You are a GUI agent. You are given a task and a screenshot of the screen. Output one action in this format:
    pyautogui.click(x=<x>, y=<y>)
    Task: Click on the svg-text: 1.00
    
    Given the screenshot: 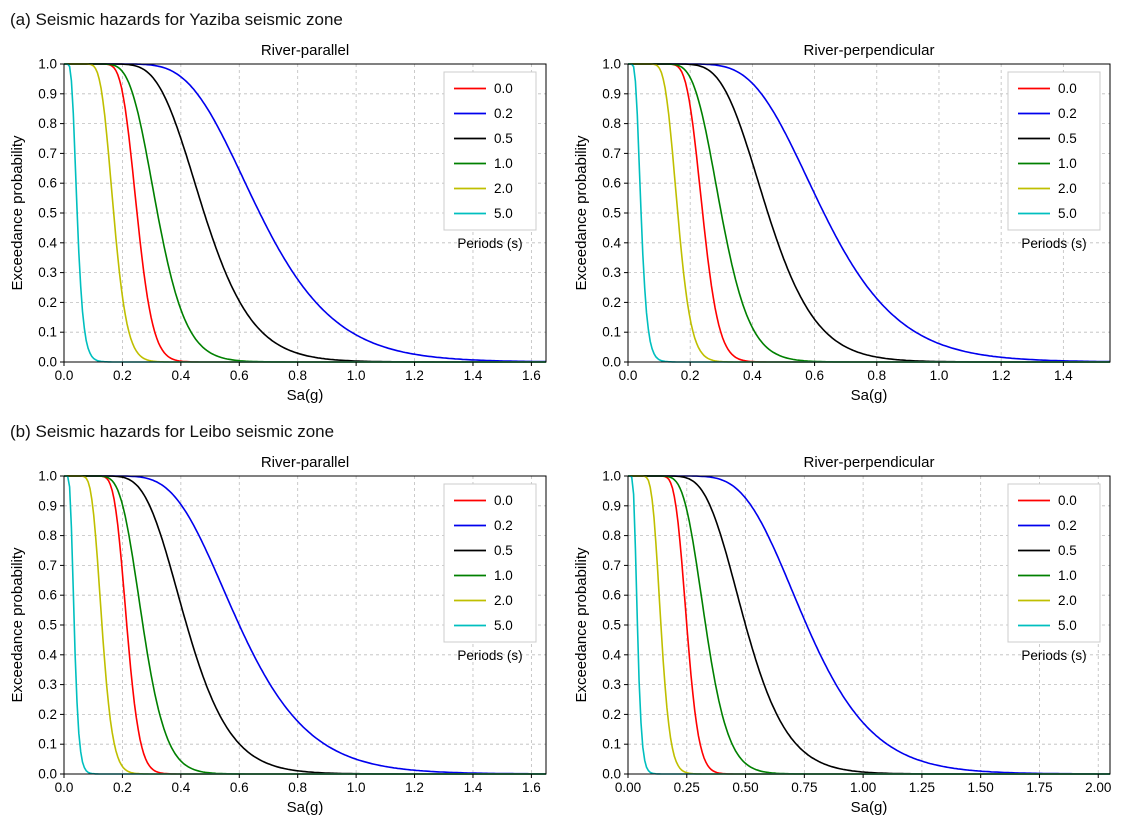 What is the action you would take?
    pyautogui.click(x=863, y=787)
    